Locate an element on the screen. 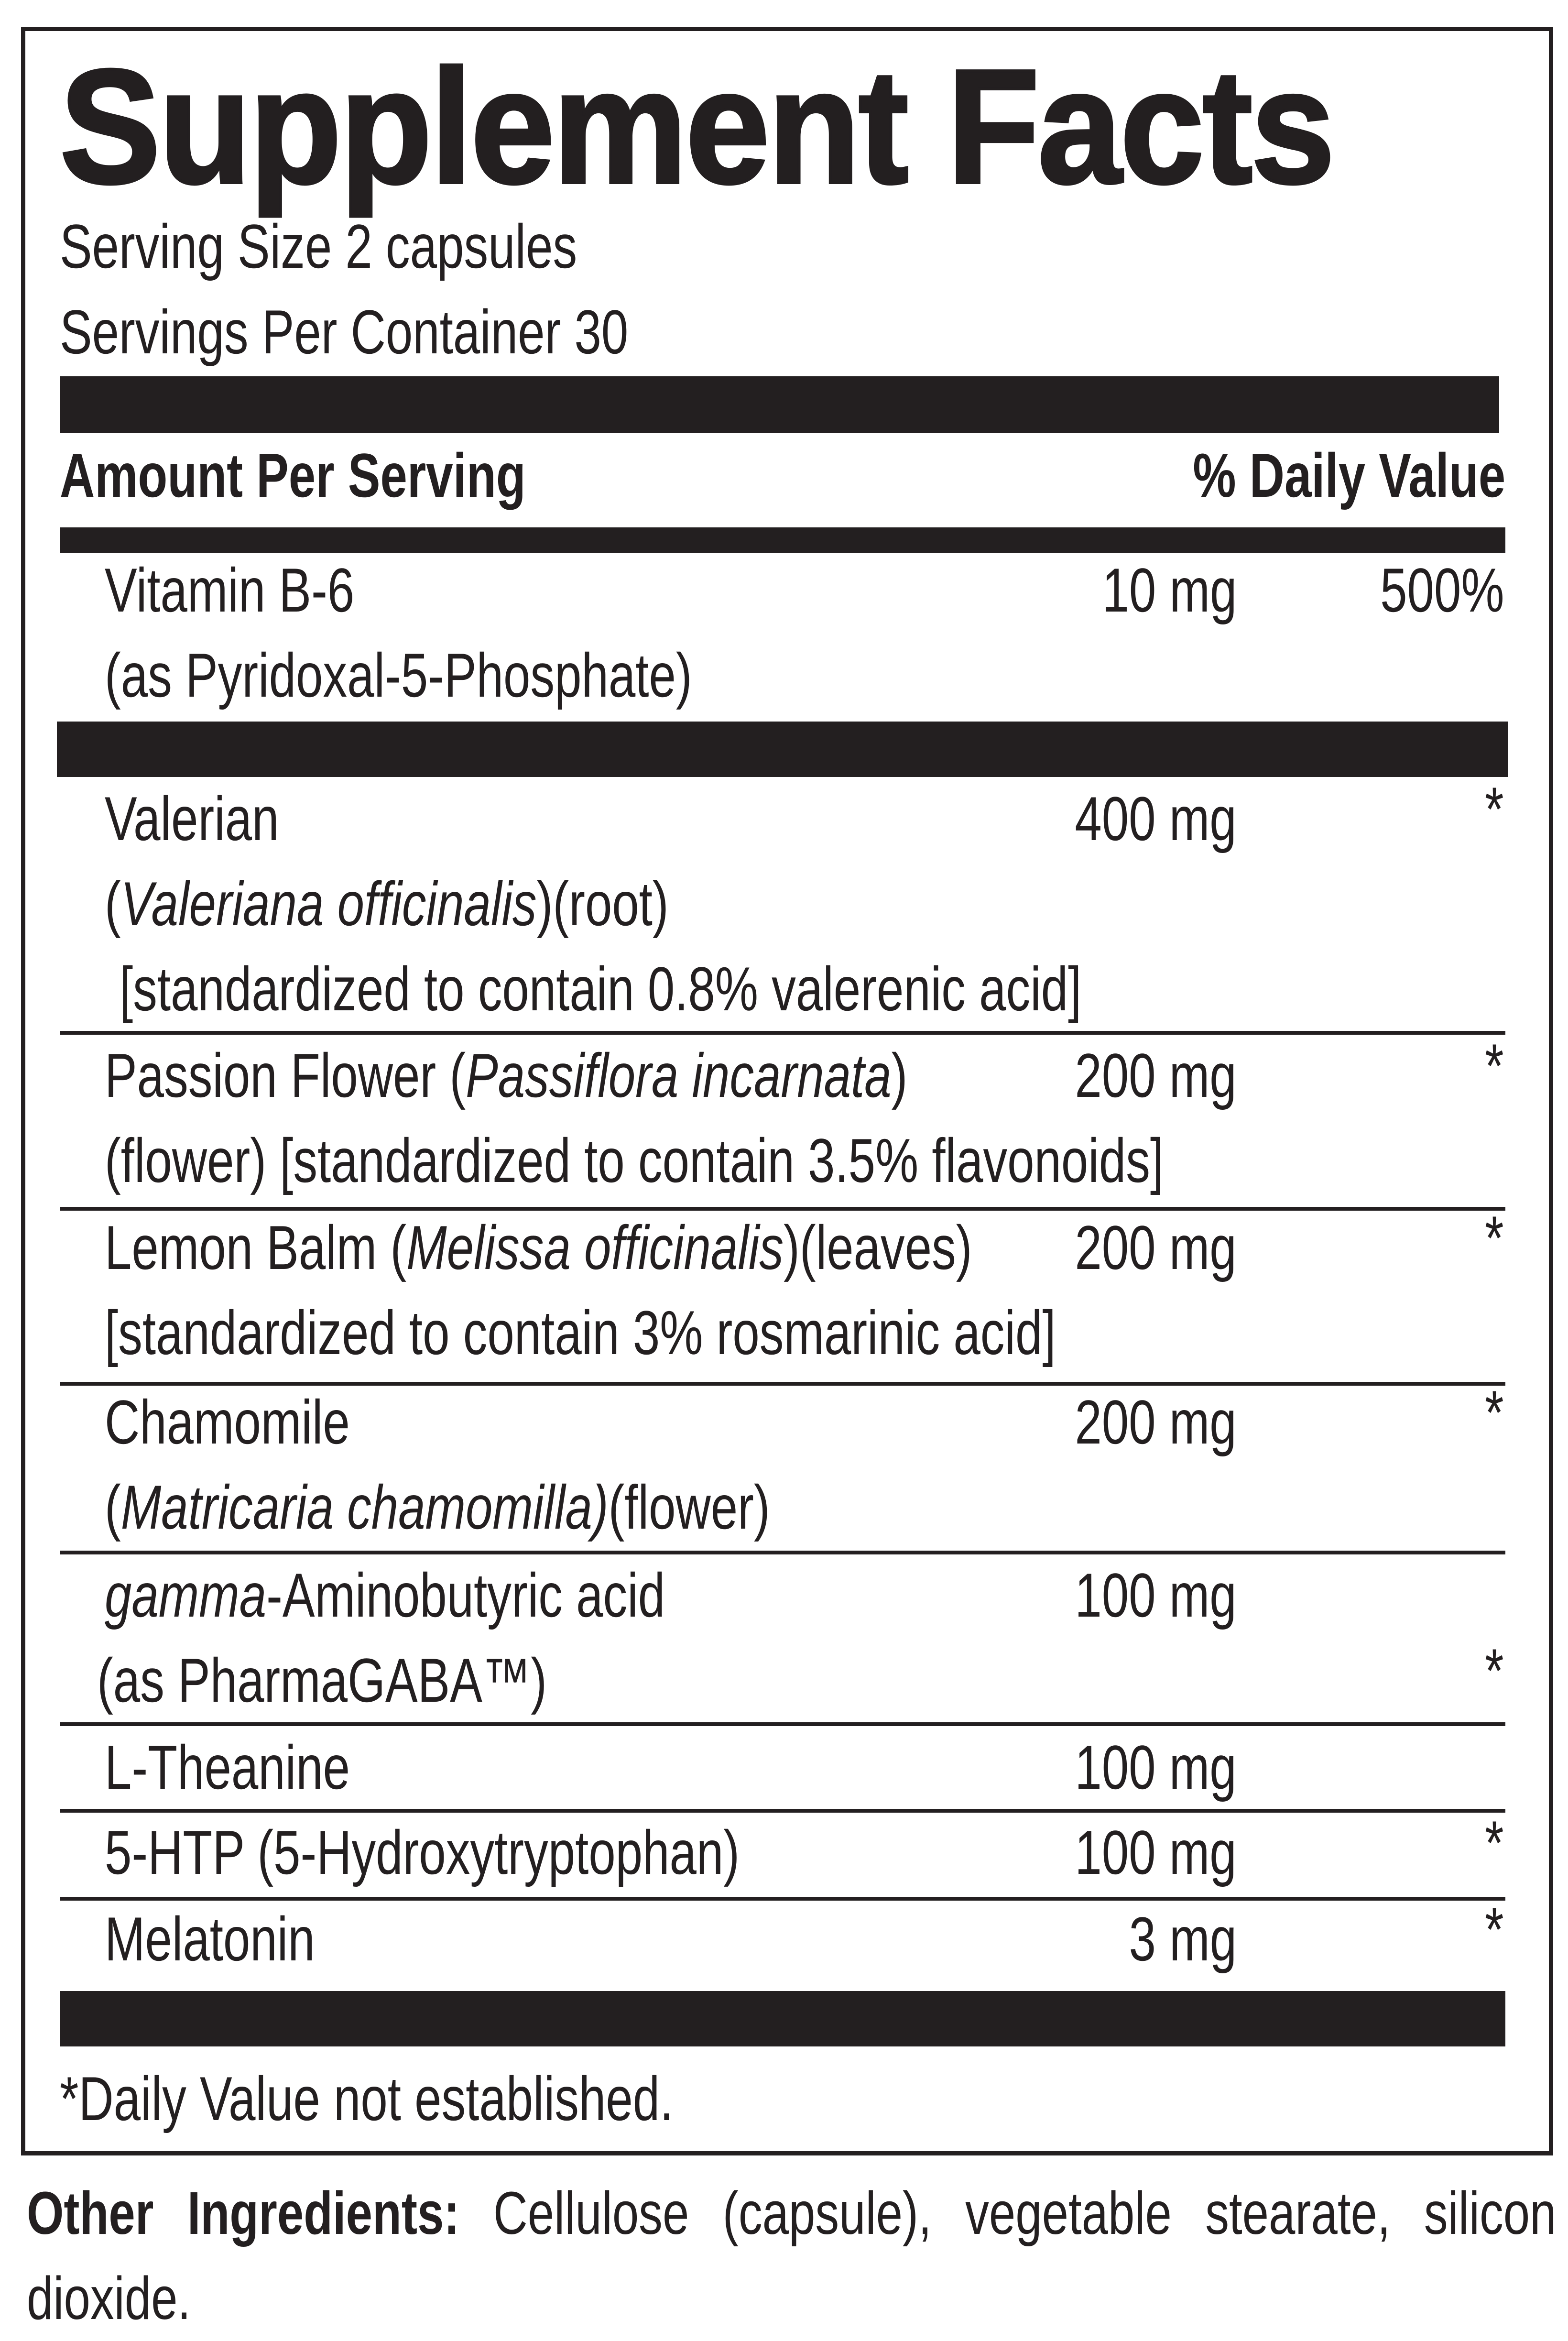  ingredient-text-segment: Melatonin is located at coordinates (210, 1939).